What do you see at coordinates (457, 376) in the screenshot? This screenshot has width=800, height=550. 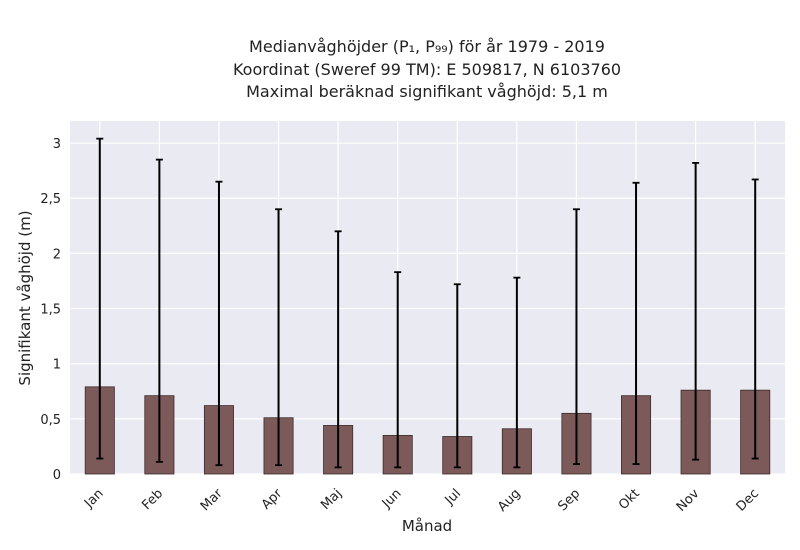 I see `error-bar-jul` at bounding box center [457, 376].